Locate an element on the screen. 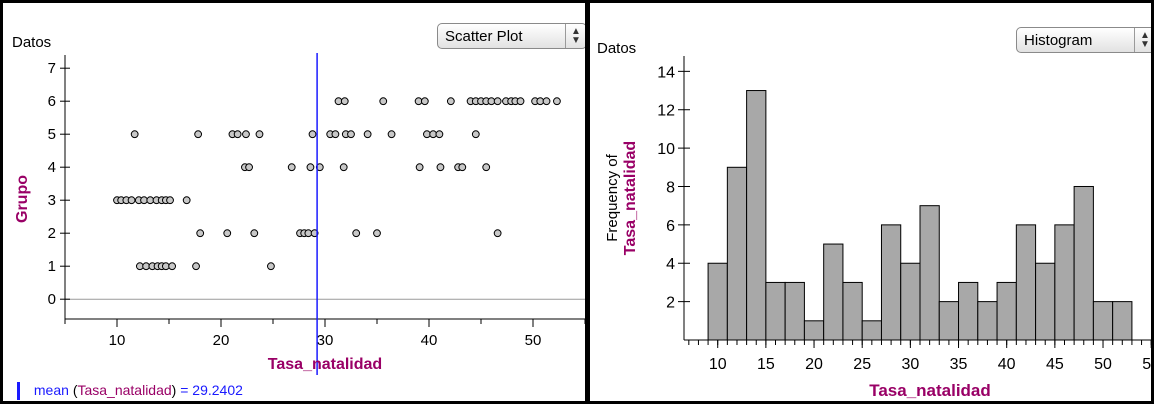 This screenshot has width=1154, height=404. y-tick-label: 7 is located at coordinates (52, 68).